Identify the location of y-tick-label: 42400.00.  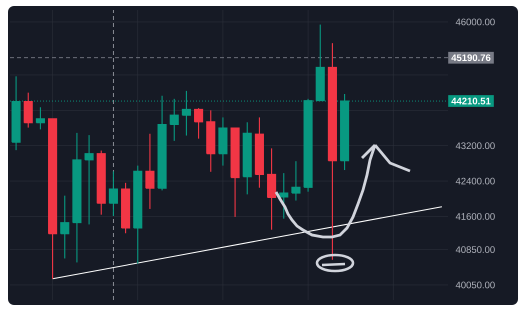
(475, 181).